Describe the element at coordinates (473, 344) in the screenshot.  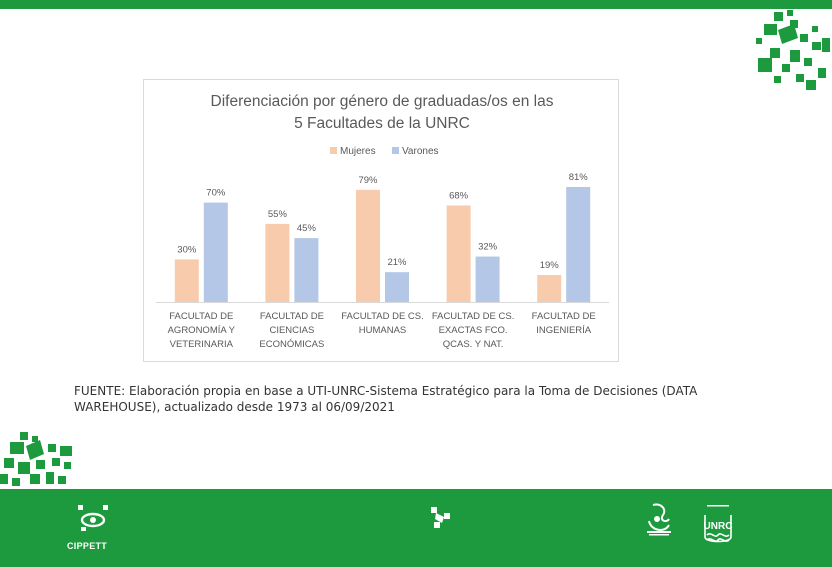
I see `x-tick-label: QCAS. Y NAT.` at that location.